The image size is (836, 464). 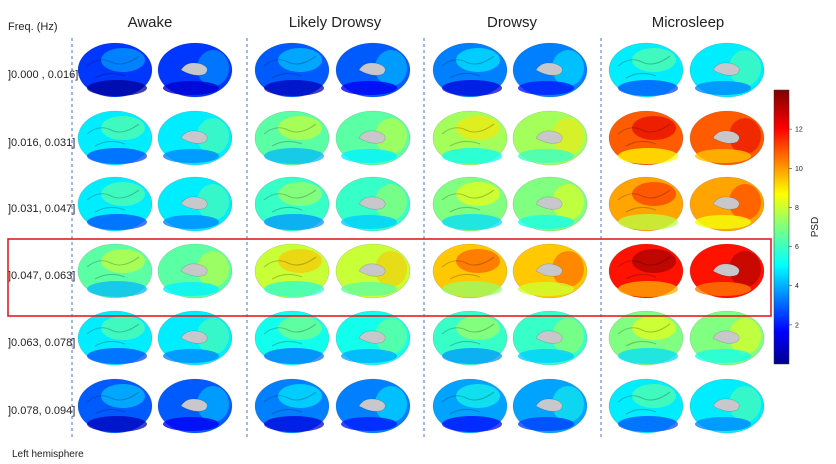 What do you see at coordinates (815, 227) in the screenshot?
I see `colorbar-label: PSD` at bounding box center [815, 227].